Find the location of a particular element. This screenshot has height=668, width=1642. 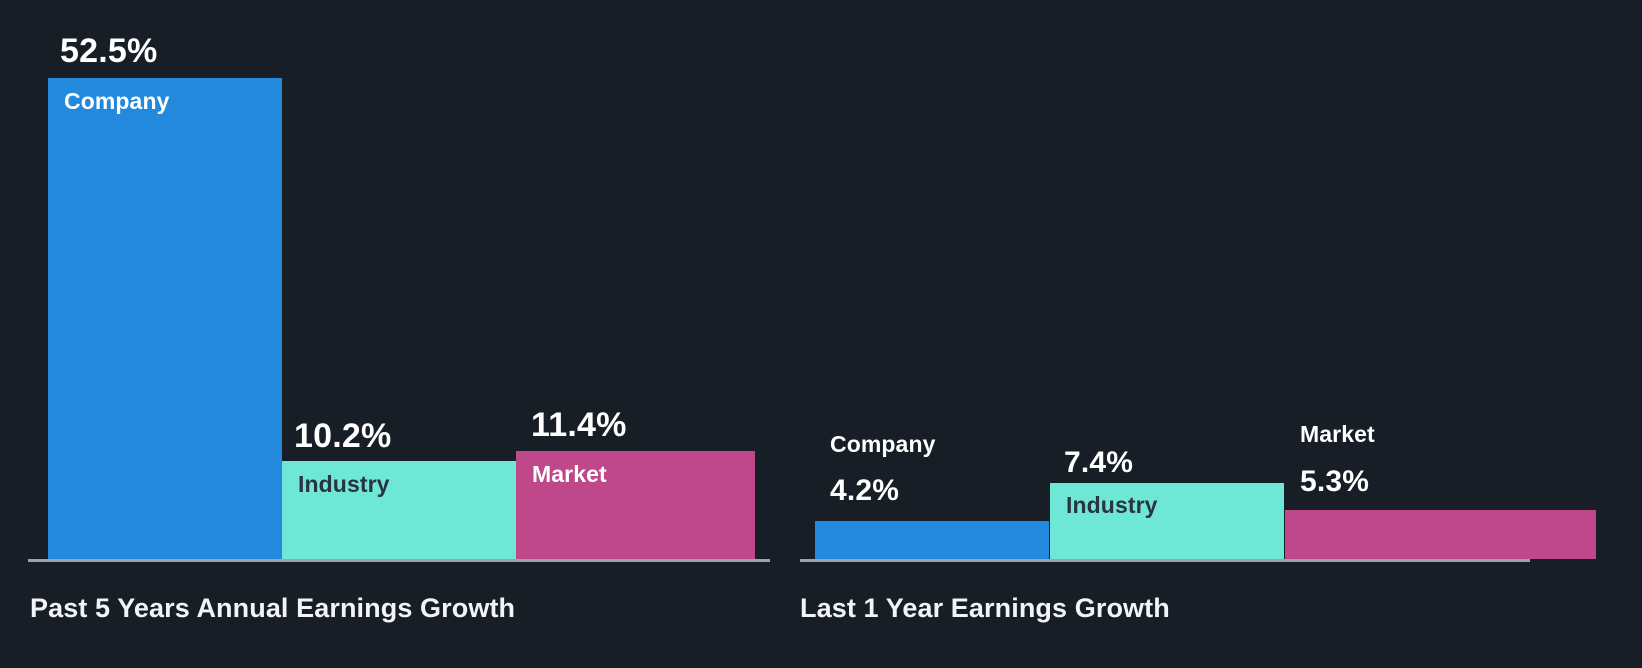

chart-title-last-1-year: Last 1 Year Earnings Growth is located at coordinates (985, 608).